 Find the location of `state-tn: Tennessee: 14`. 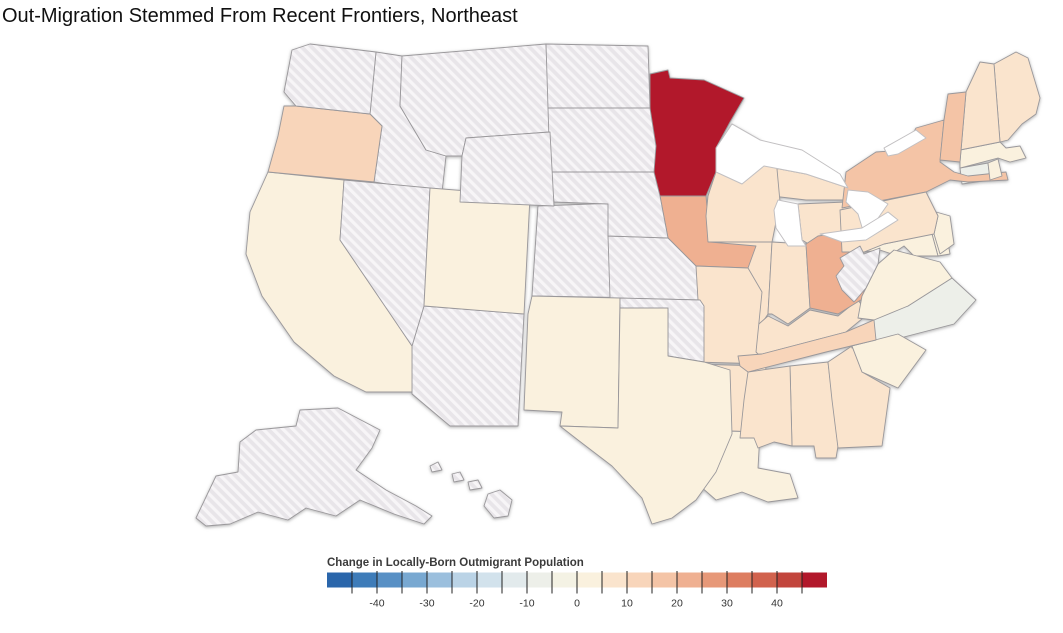

state-tn: Tennessee: 14 is located at coordinates (807, 346).